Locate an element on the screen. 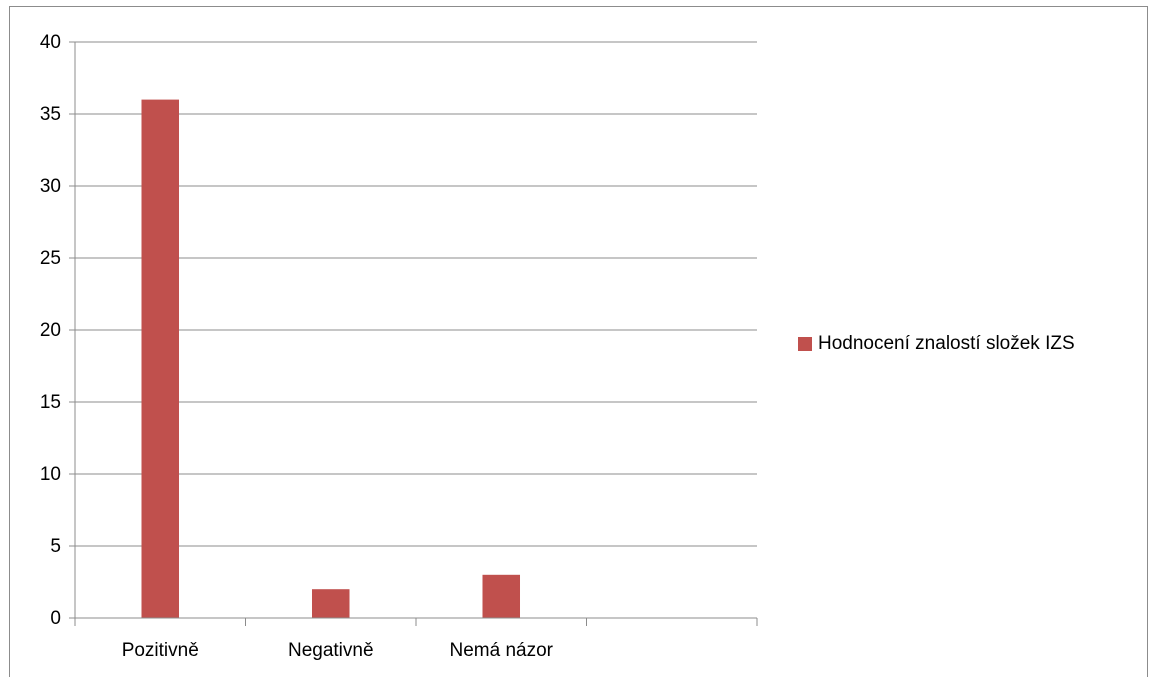 This screenshot has width=1150, height=677. y-tick-label: 30 is located at coordinates (50, 186).